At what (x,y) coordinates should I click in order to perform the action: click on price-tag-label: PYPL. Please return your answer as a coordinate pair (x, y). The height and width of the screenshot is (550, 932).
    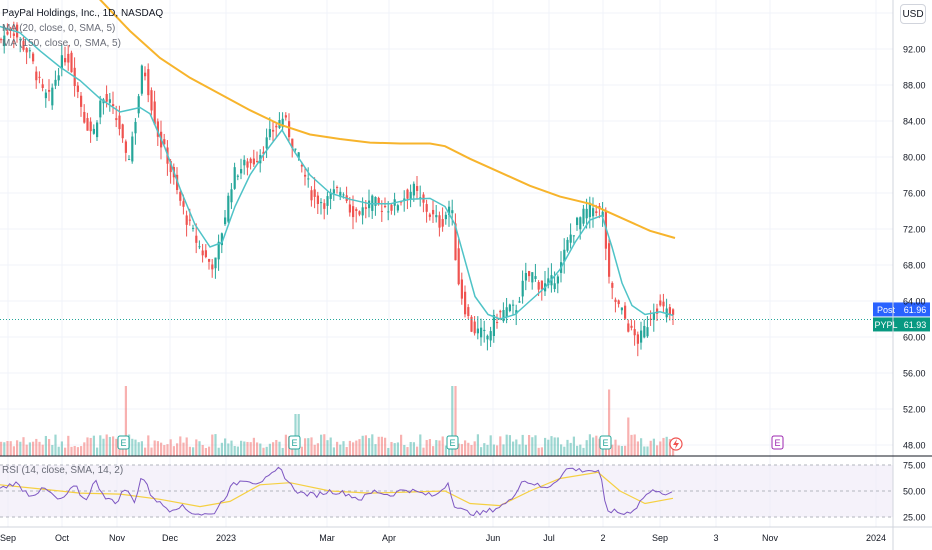
    Looking at the image, I should click on (885, 325).